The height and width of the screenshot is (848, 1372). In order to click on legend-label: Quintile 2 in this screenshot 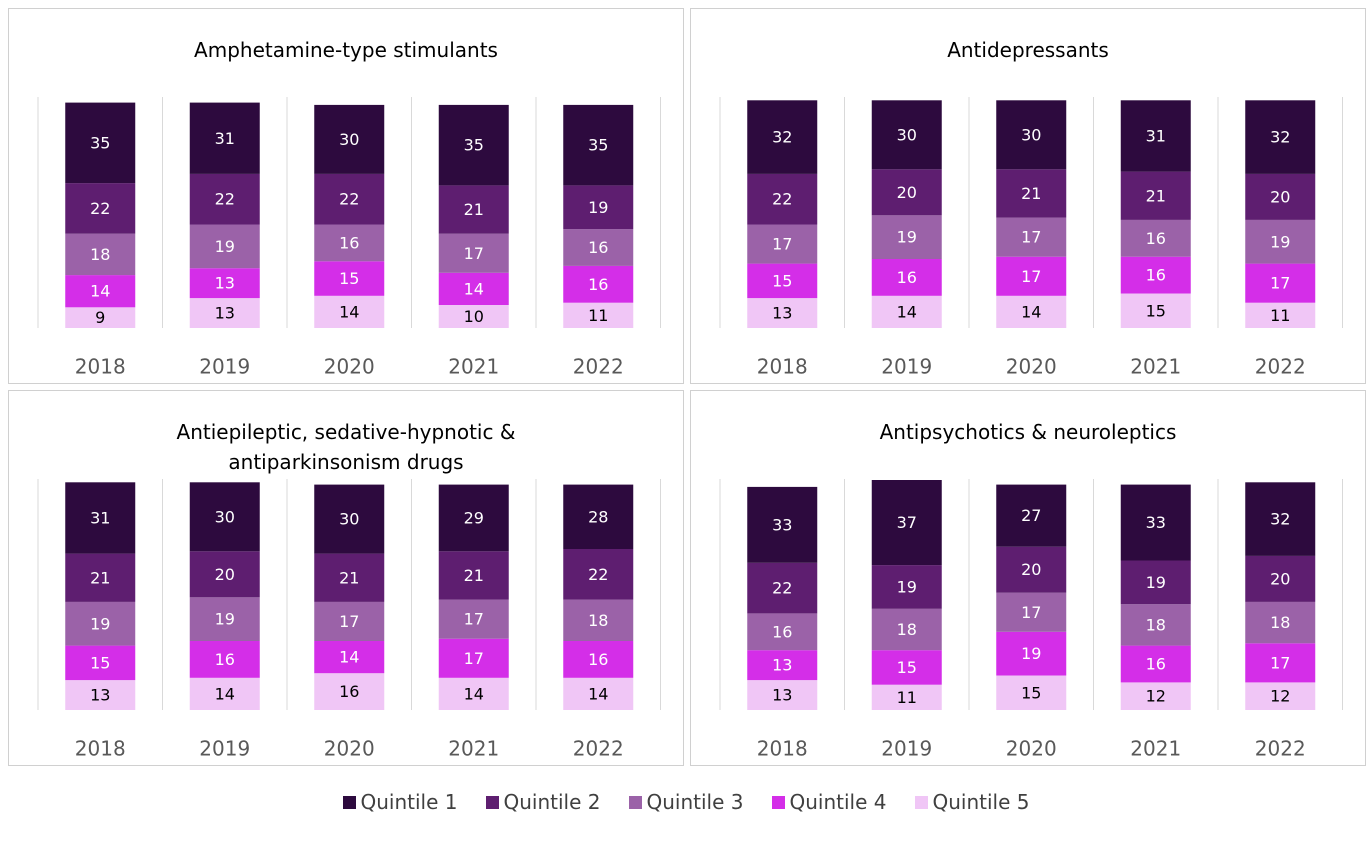, I will do `click(552, 802)`.